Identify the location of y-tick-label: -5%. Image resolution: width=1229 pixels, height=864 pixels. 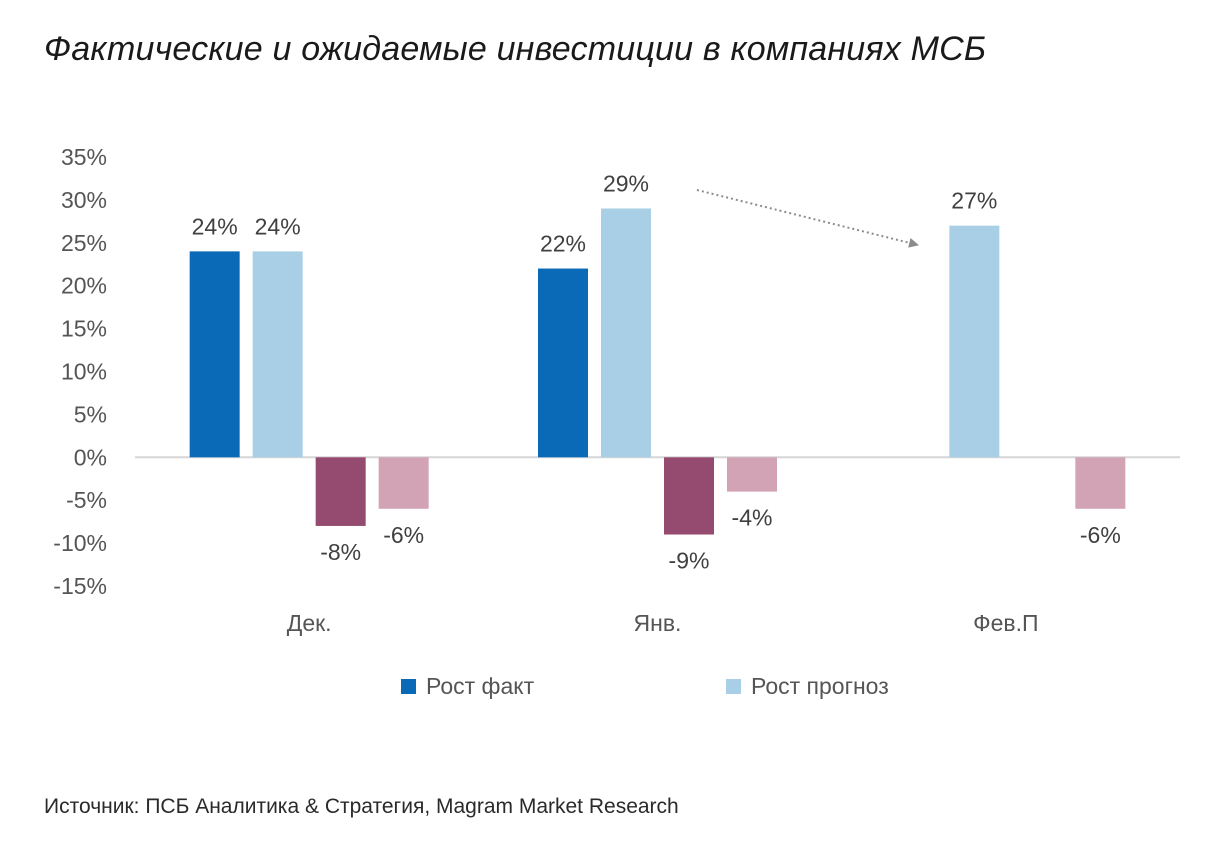
(86, 500).